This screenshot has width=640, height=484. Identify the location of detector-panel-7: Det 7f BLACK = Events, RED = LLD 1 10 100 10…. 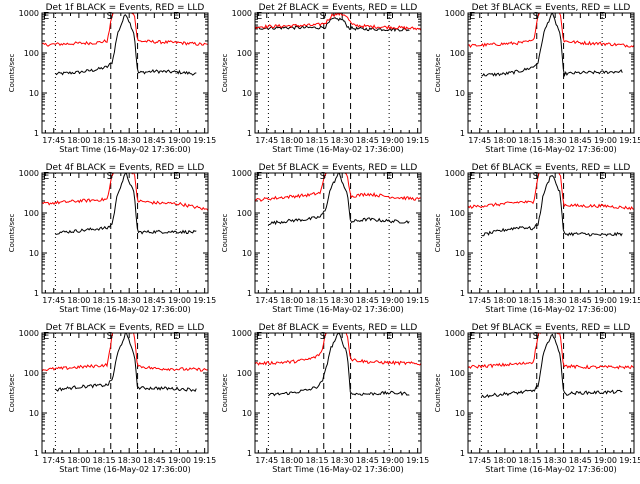
(112, 398).